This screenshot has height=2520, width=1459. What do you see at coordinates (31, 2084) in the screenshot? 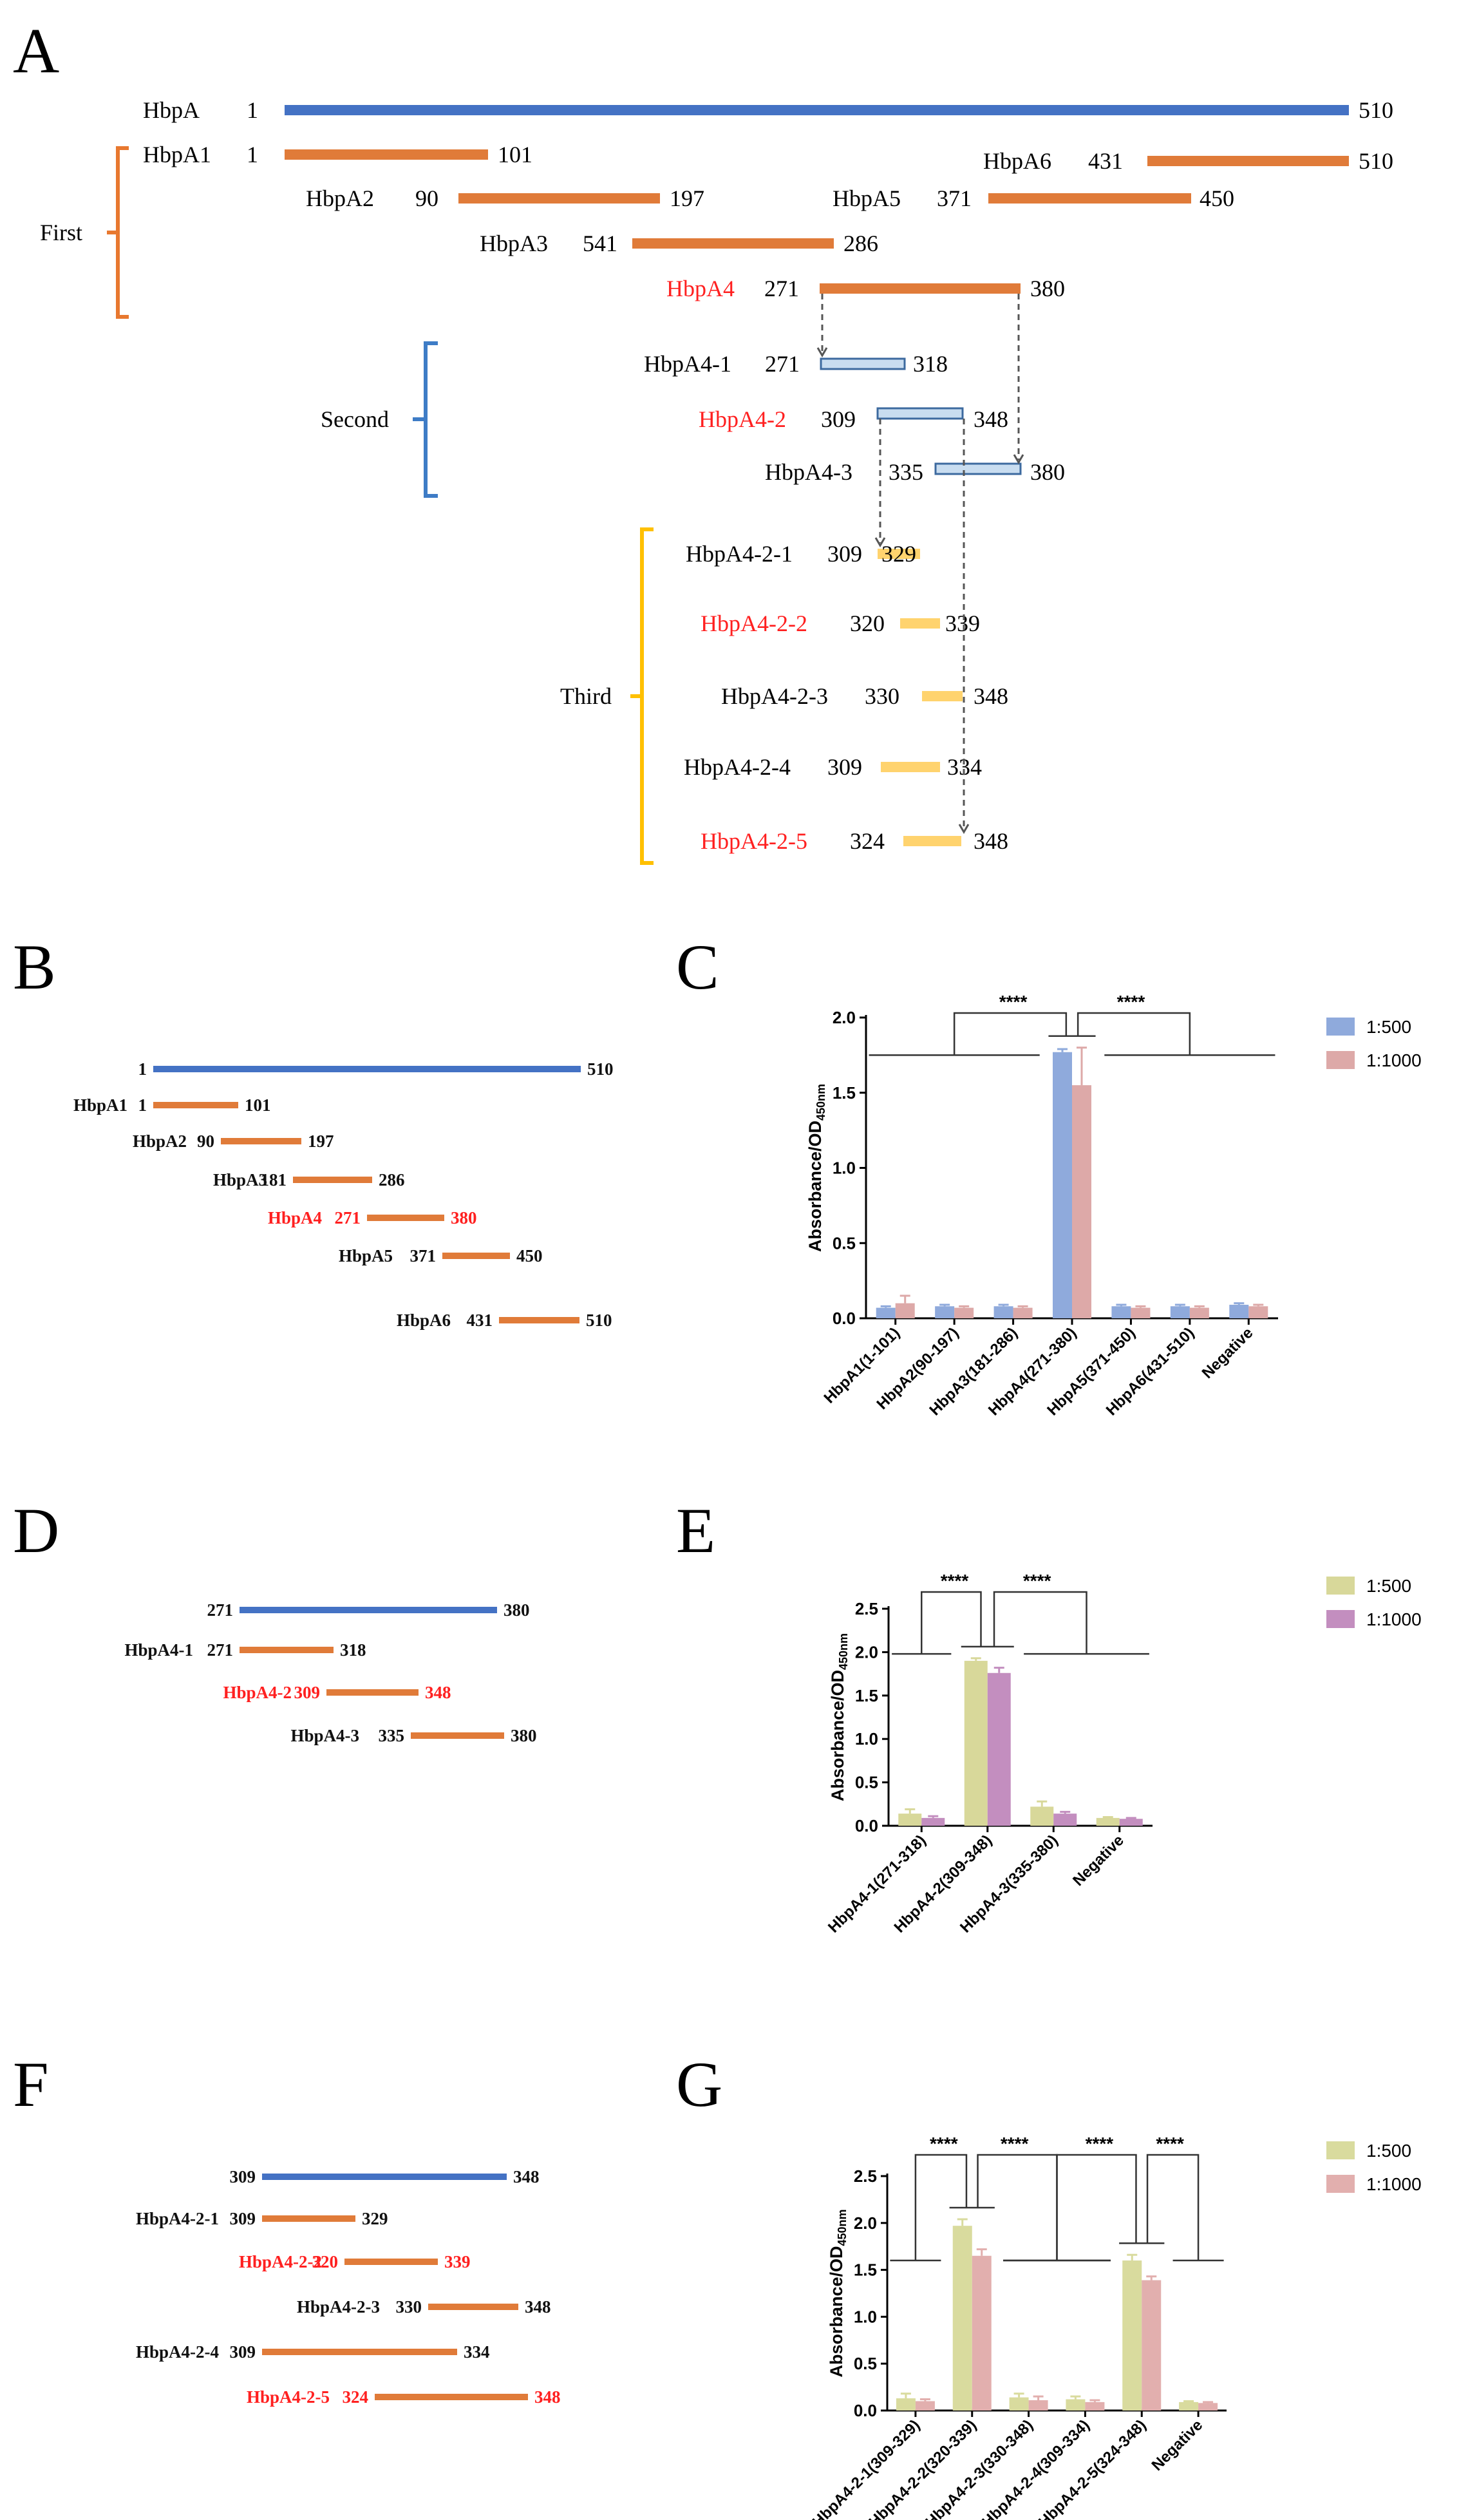
I see `panel-f-letter: F` at bounding box center [31, 2084].